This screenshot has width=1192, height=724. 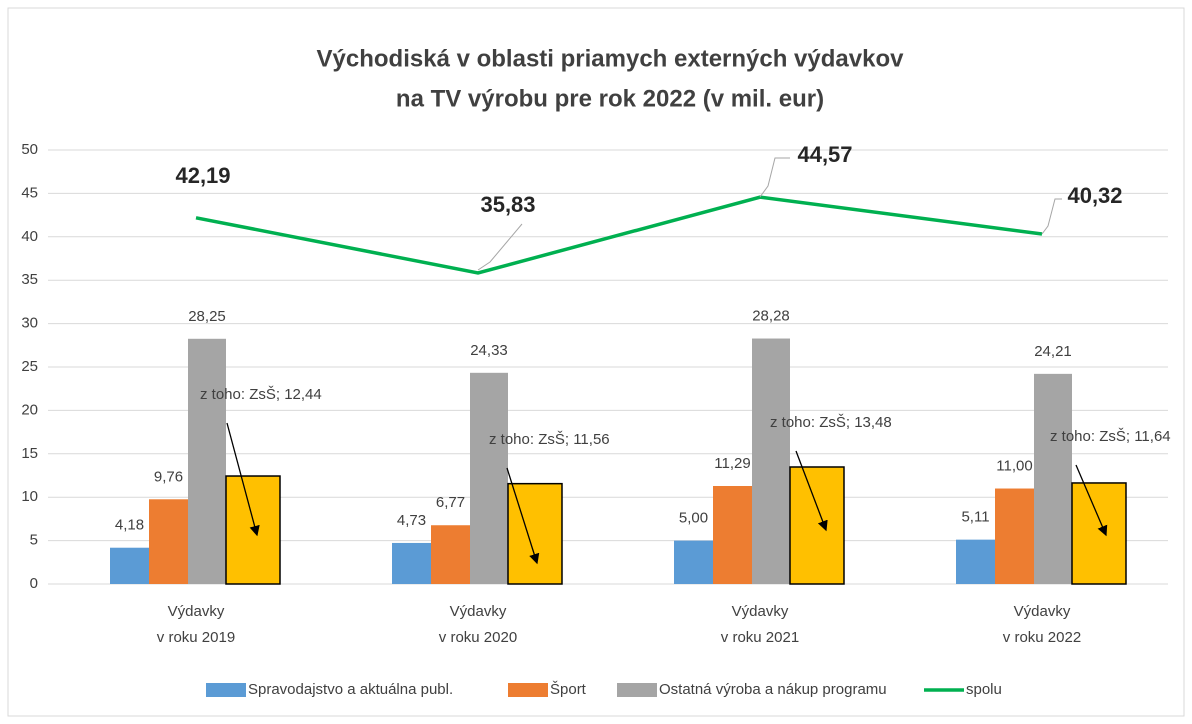 What do you see at coordinates (29, 409) in the screenshot?
I see `y-tick-label: 20` at bounding box center [29, 409].